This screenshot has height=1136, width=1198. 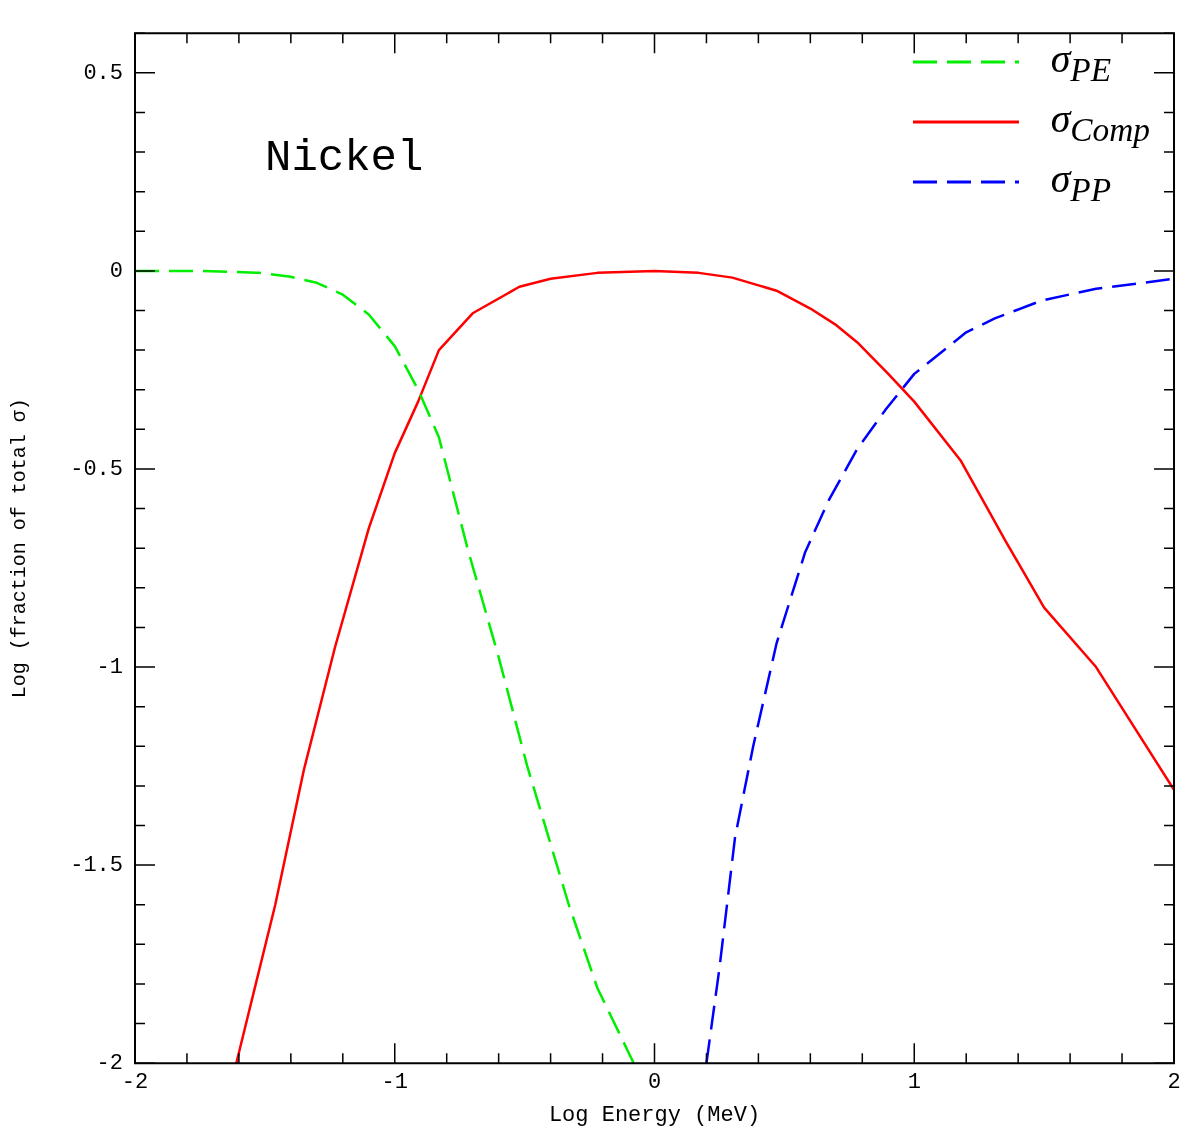 What do you see at coordinates (1174, 1083) in the screenshot?
I see `x-tick-label: 2` at bounding box center [1174, 1083].